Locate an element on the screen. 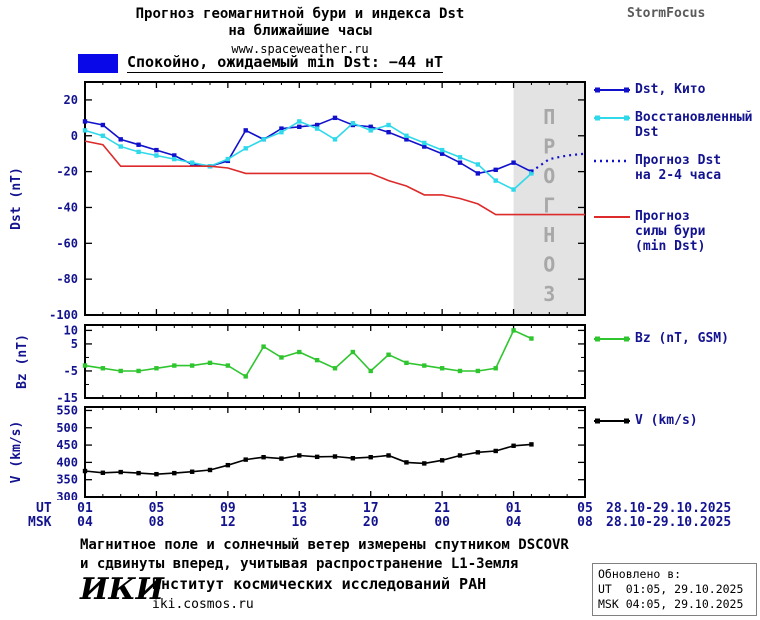  svg-text: Н is located at coordinates (549, 235).